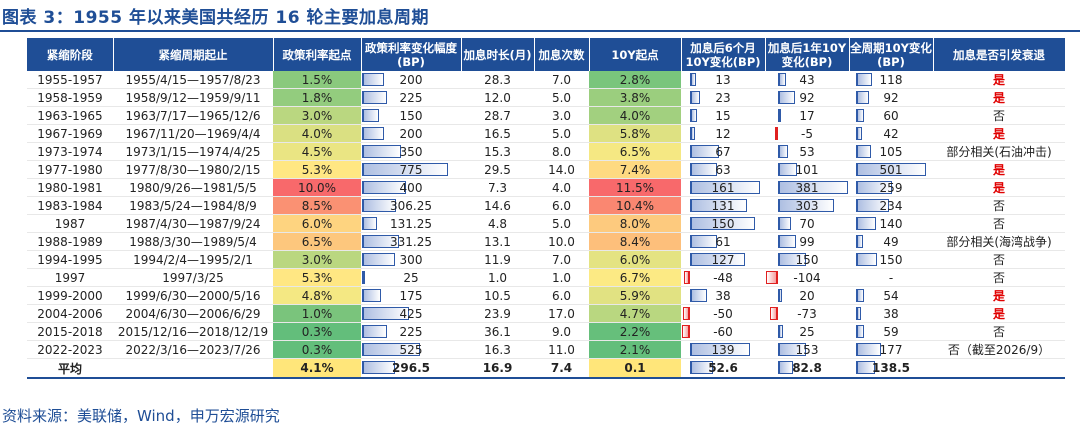 This screenshot has height=429, width=1080. What do you see at coordinates (411, 80) in the screenshot?
I see `cell-rate-change: 200` at bounding box center [411, 80].